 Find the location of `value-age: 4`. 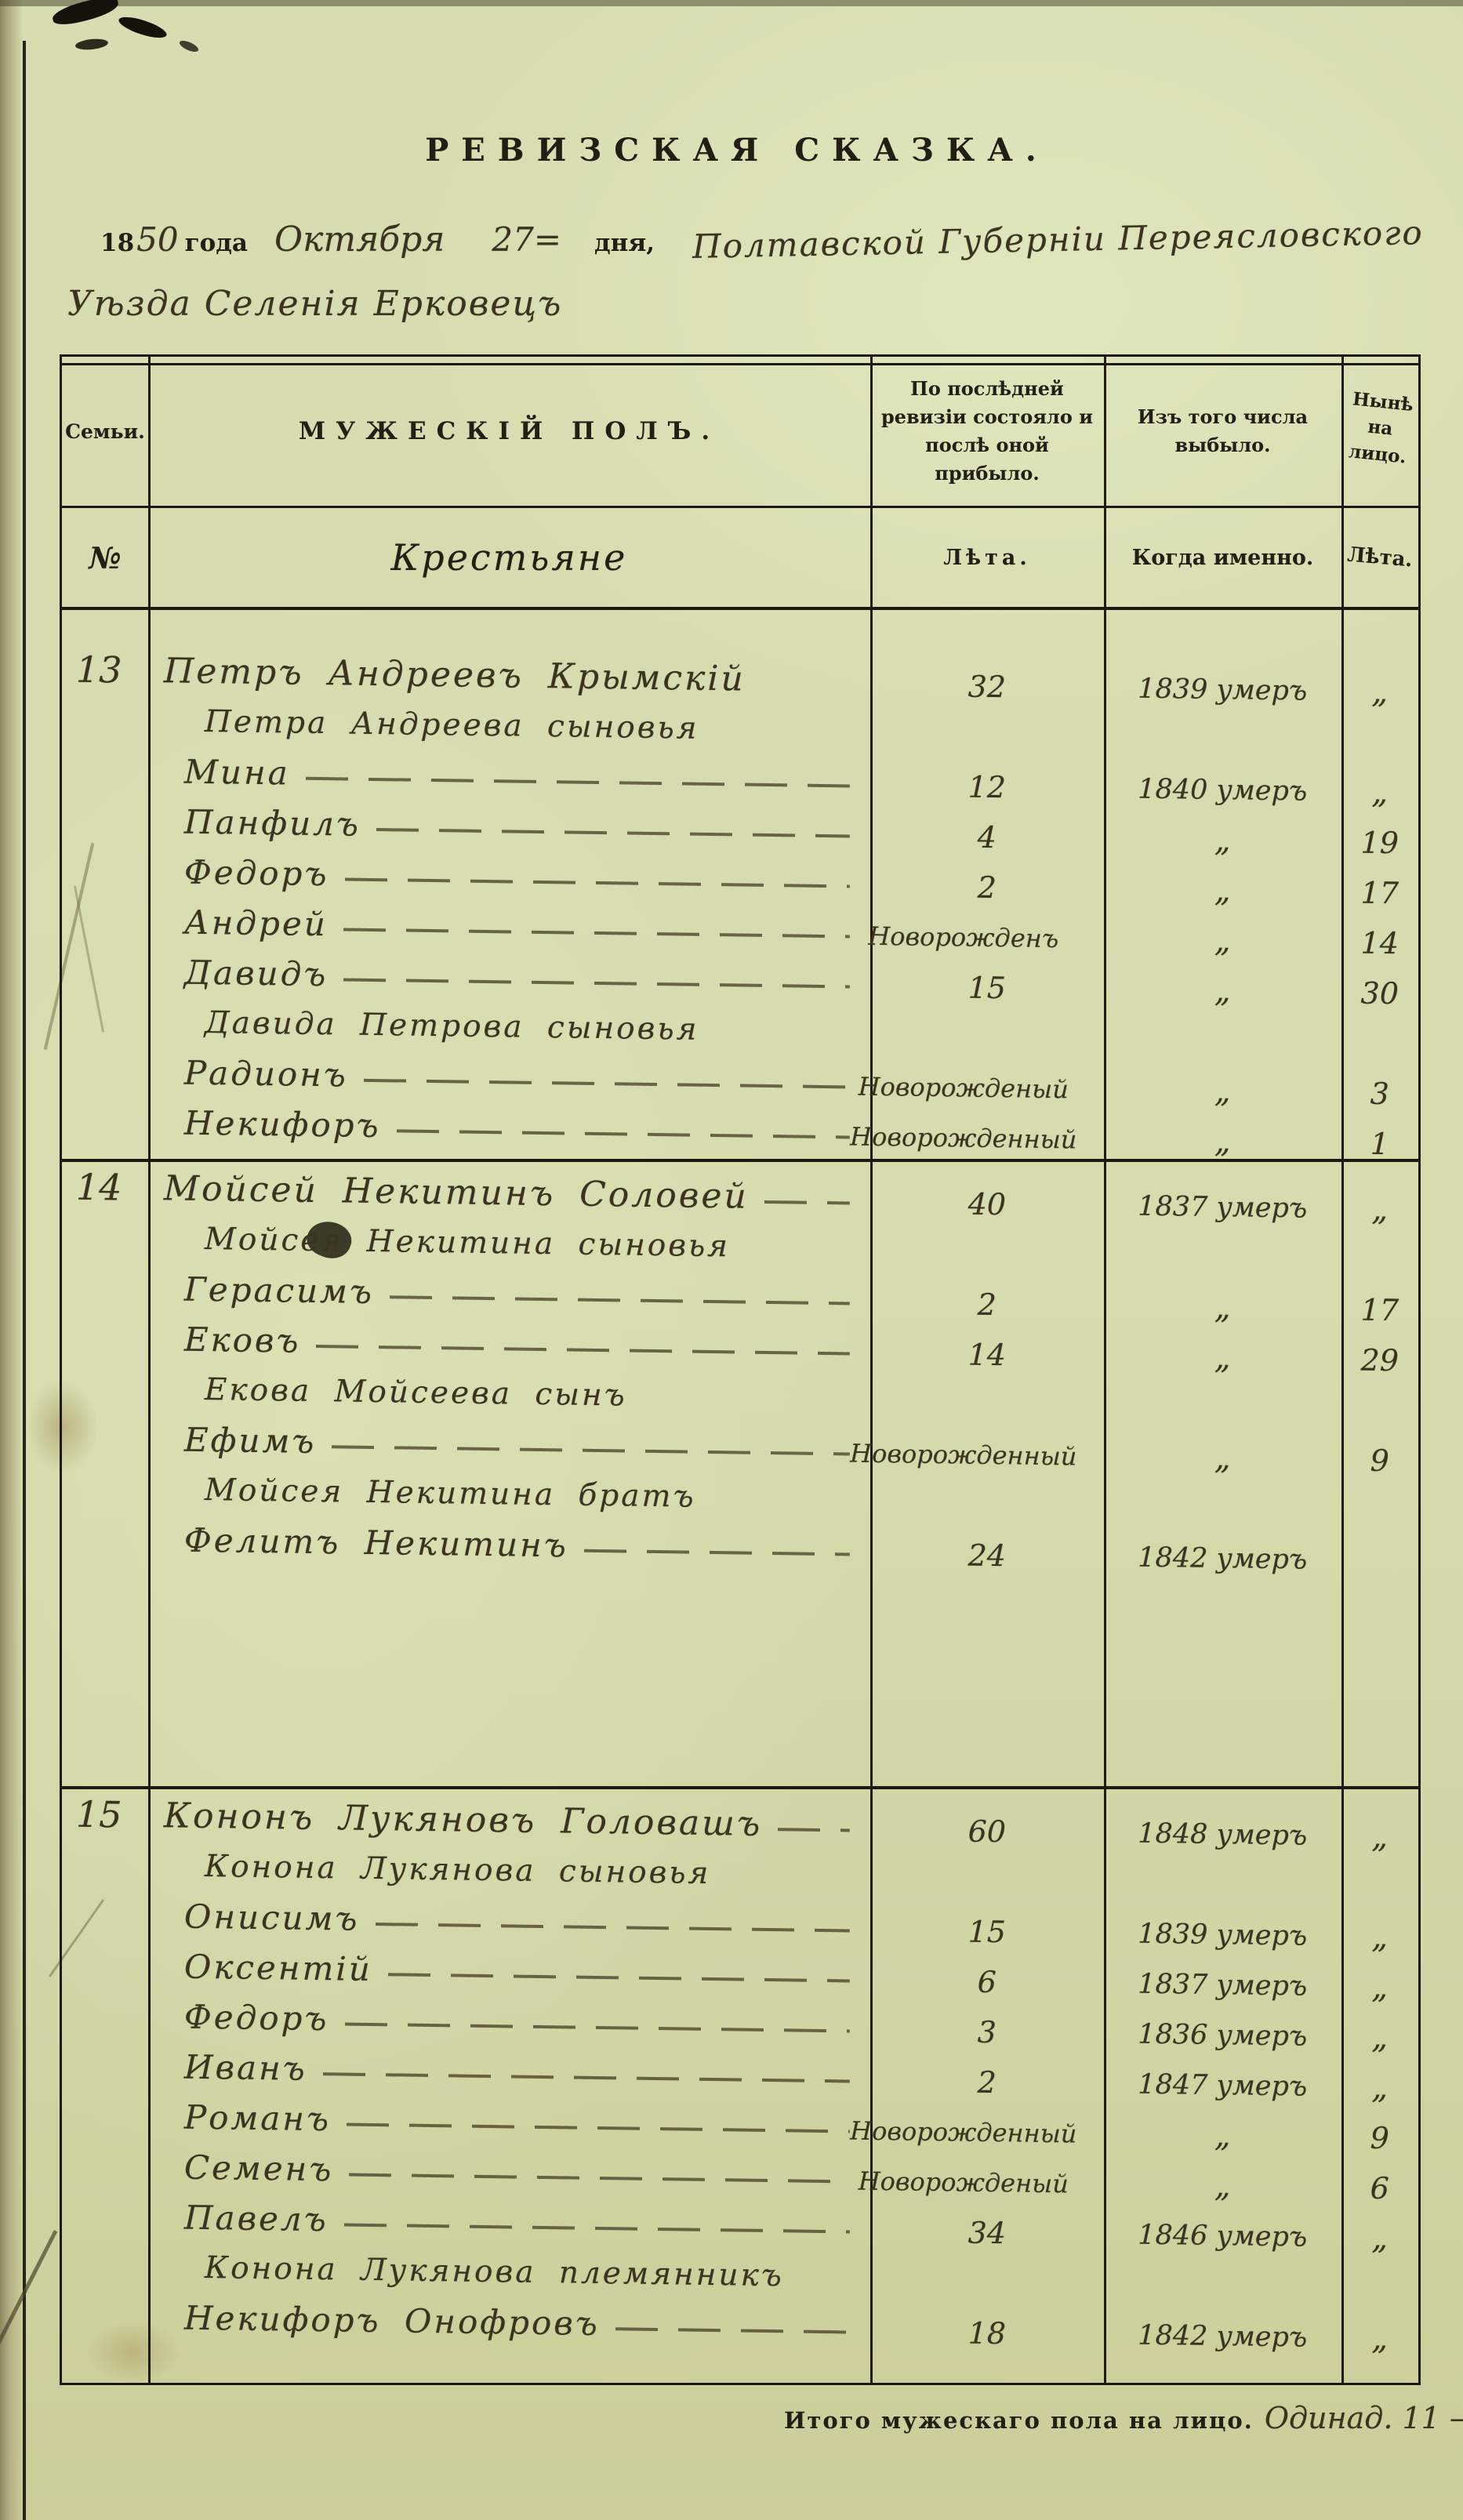

value-age: 4 is located at coordinates (987, 837).